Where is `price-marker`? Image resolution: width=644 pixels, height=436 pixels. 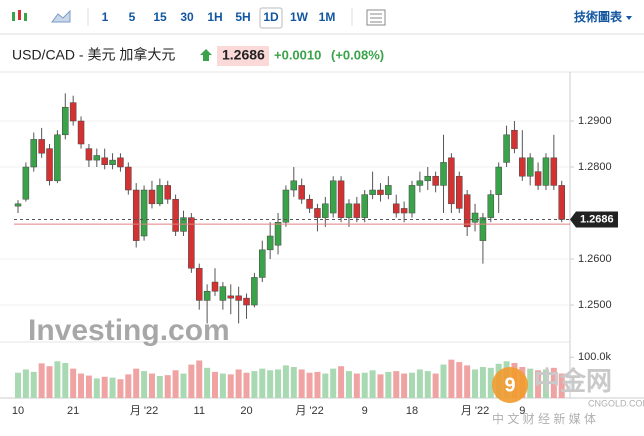 price-marker is located at coordinates (594, 219).